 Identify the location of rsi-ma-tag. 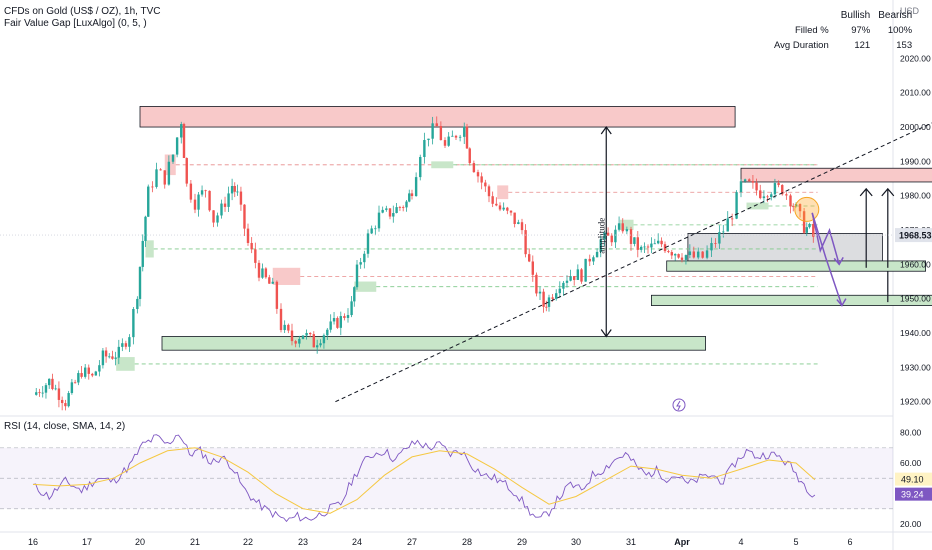
(913, 479).